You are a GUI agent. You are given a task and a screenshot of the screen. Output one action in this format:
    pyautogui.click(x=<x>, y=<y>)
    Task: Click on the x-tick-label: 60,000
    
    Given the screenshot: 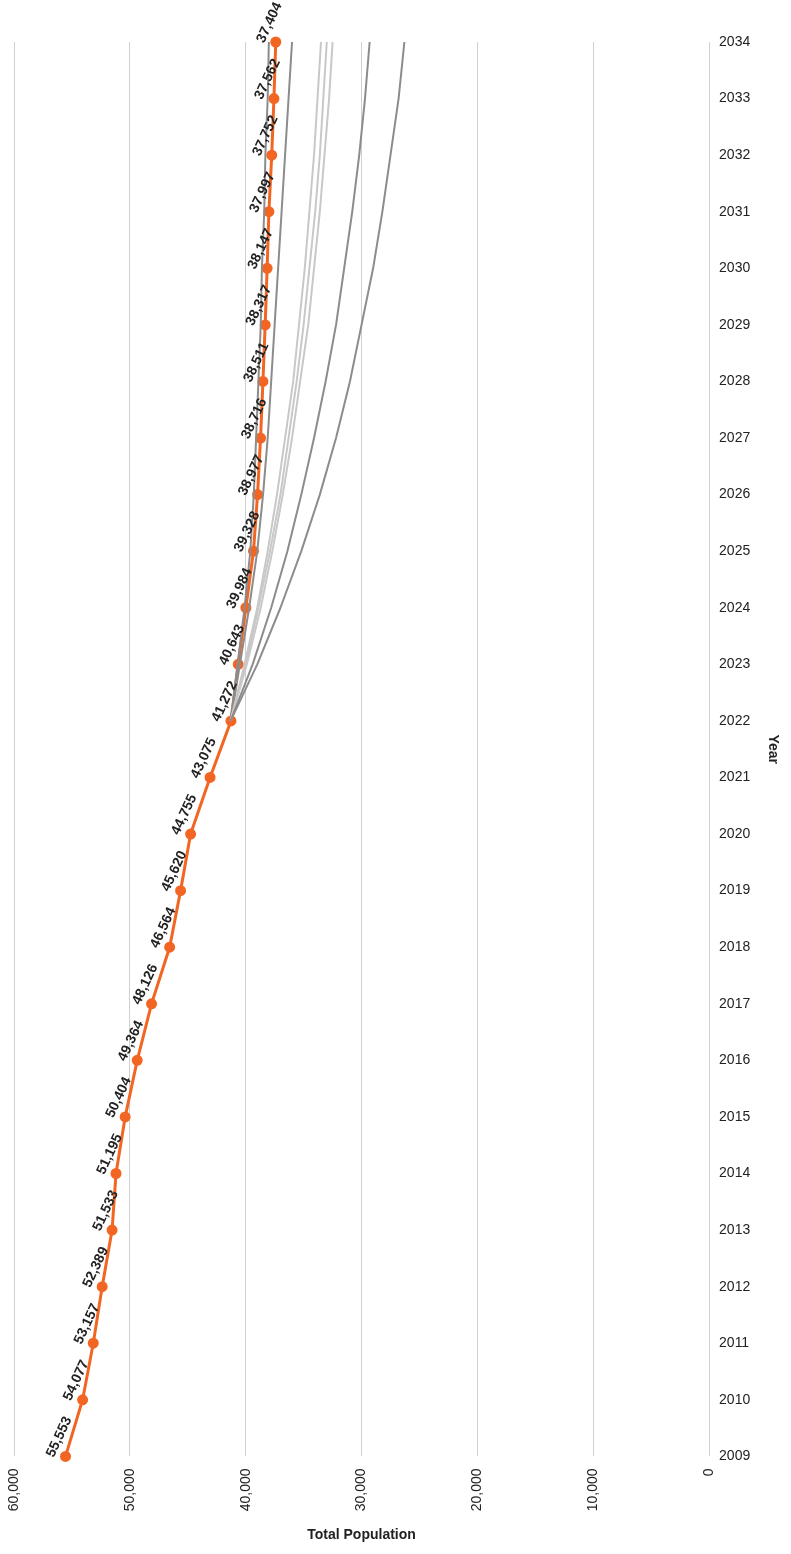 What is the action you would take?
    pyautogui.click(x=12, y=1490)
    